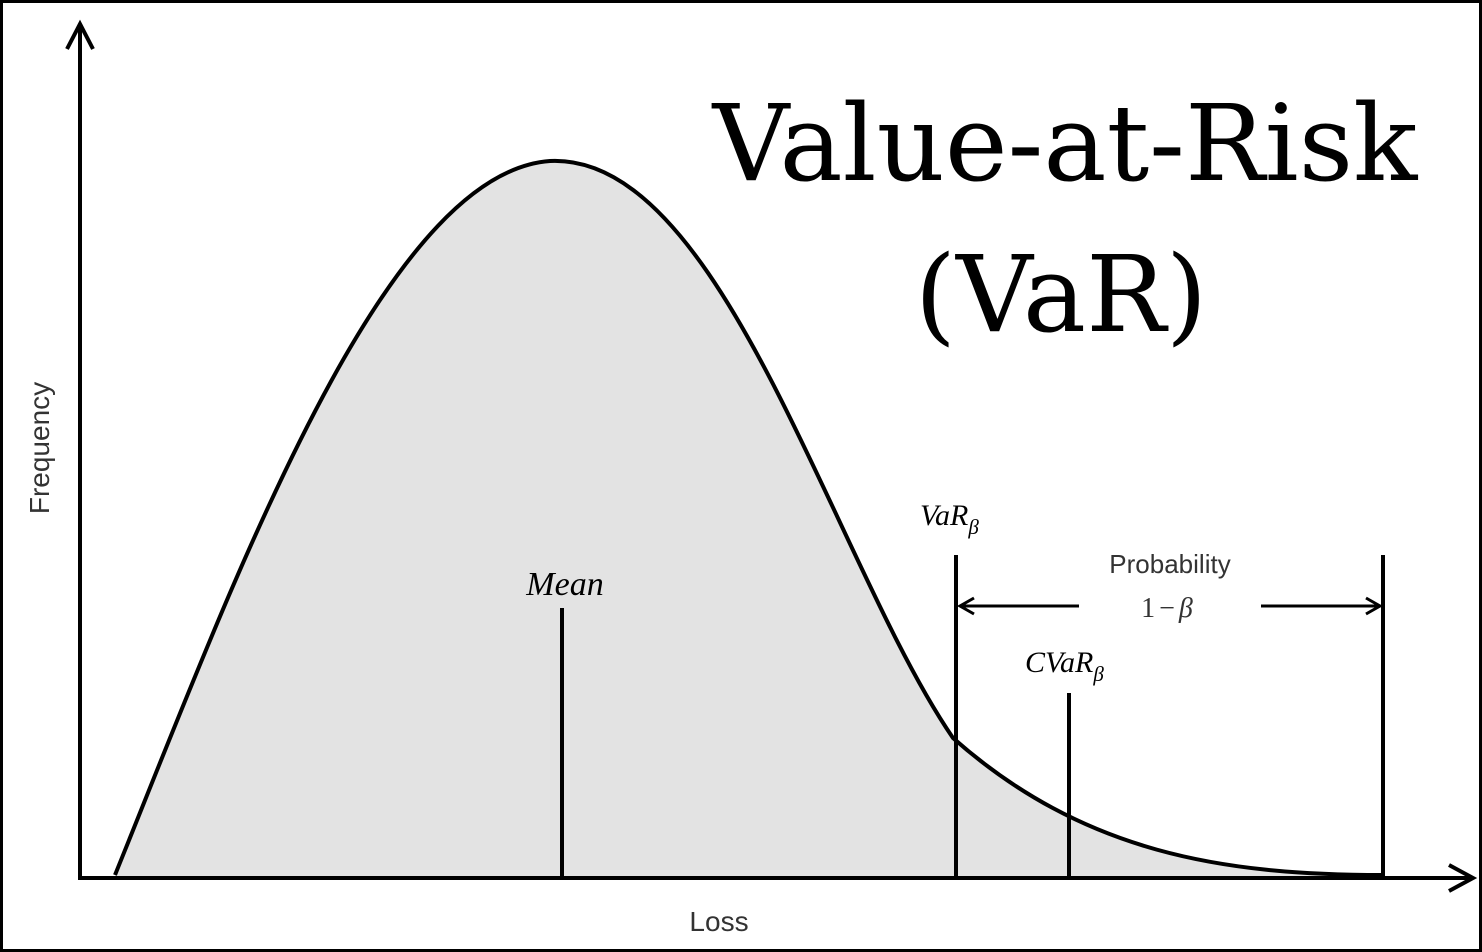  What do you see at coordinates (718, 921) in the screenshot?
I see `x-axis-label: Loss` at bounding box center [718, 921].